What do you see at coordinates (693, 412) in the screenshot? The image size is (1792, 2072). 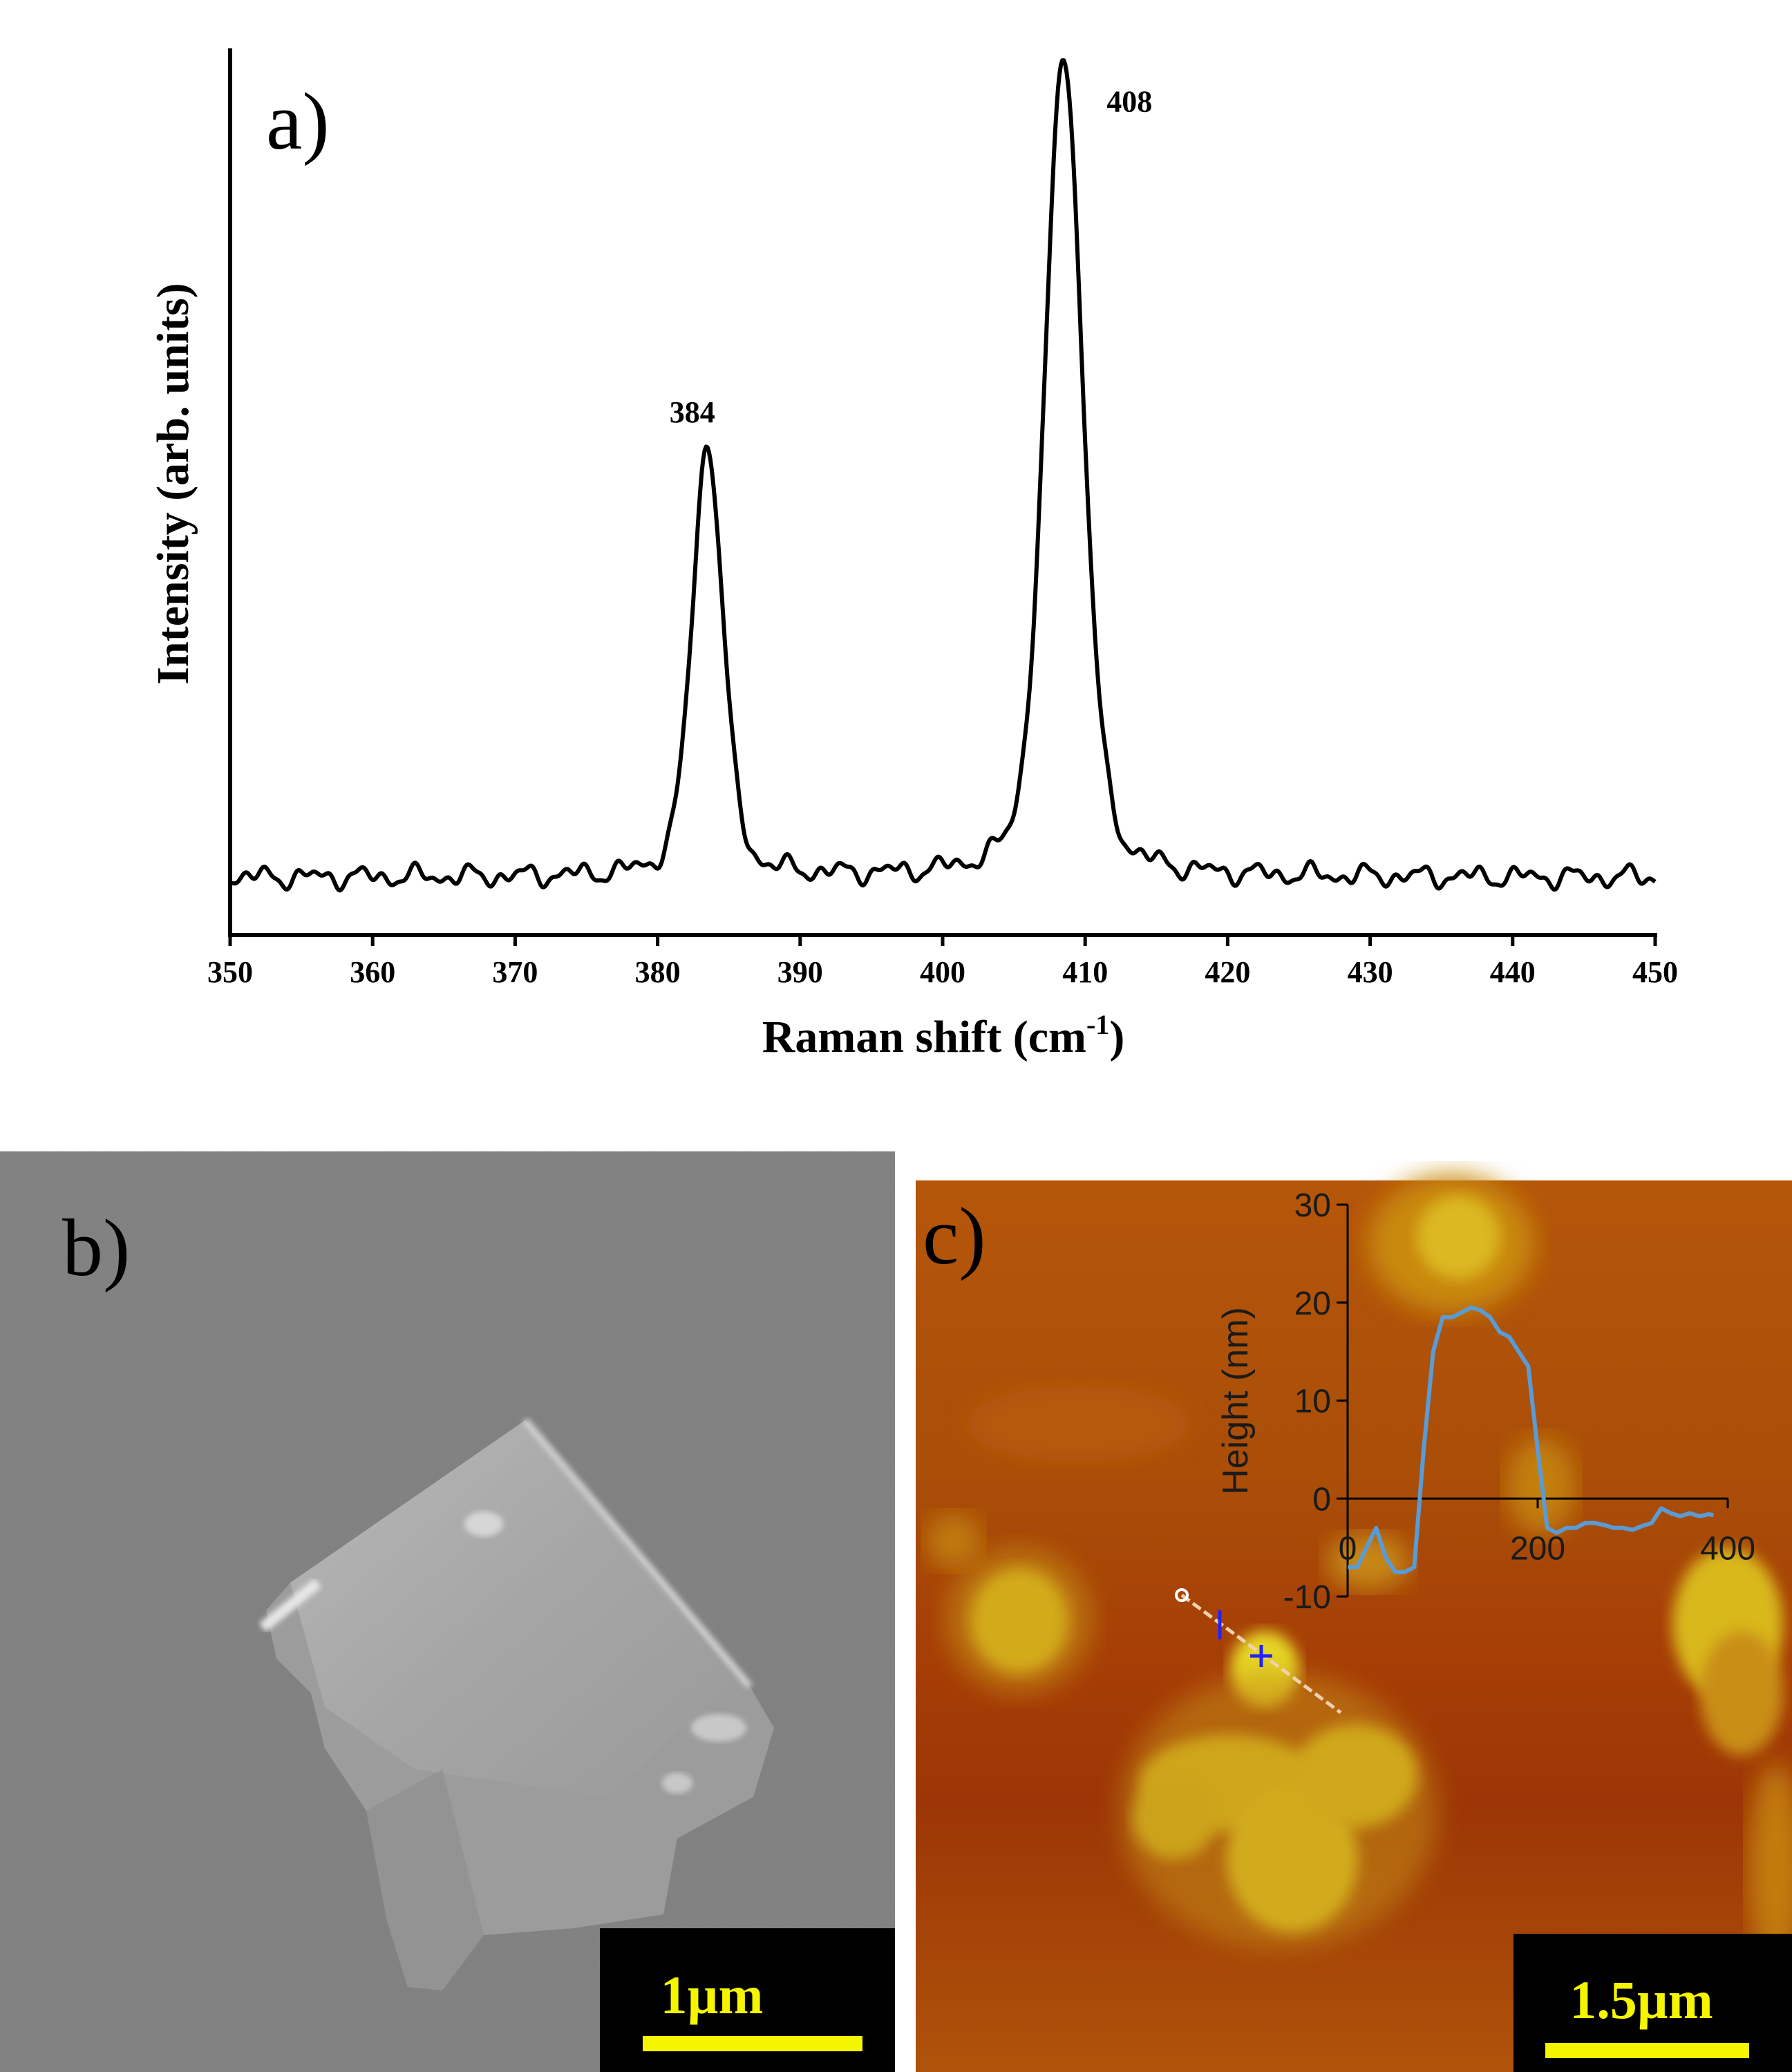 I see `peak-label-384: 384` at bounding box center [693, 412].